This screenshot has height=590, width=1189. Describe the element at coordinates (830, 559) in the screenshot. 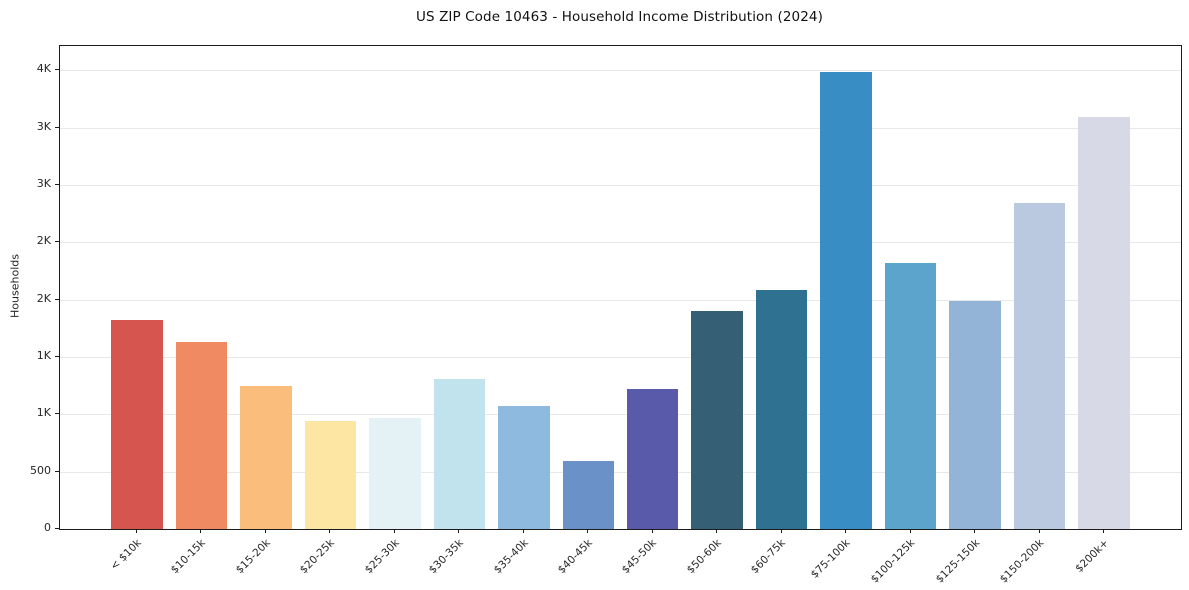

I see `x-tick-label: $75-100k` at that location.